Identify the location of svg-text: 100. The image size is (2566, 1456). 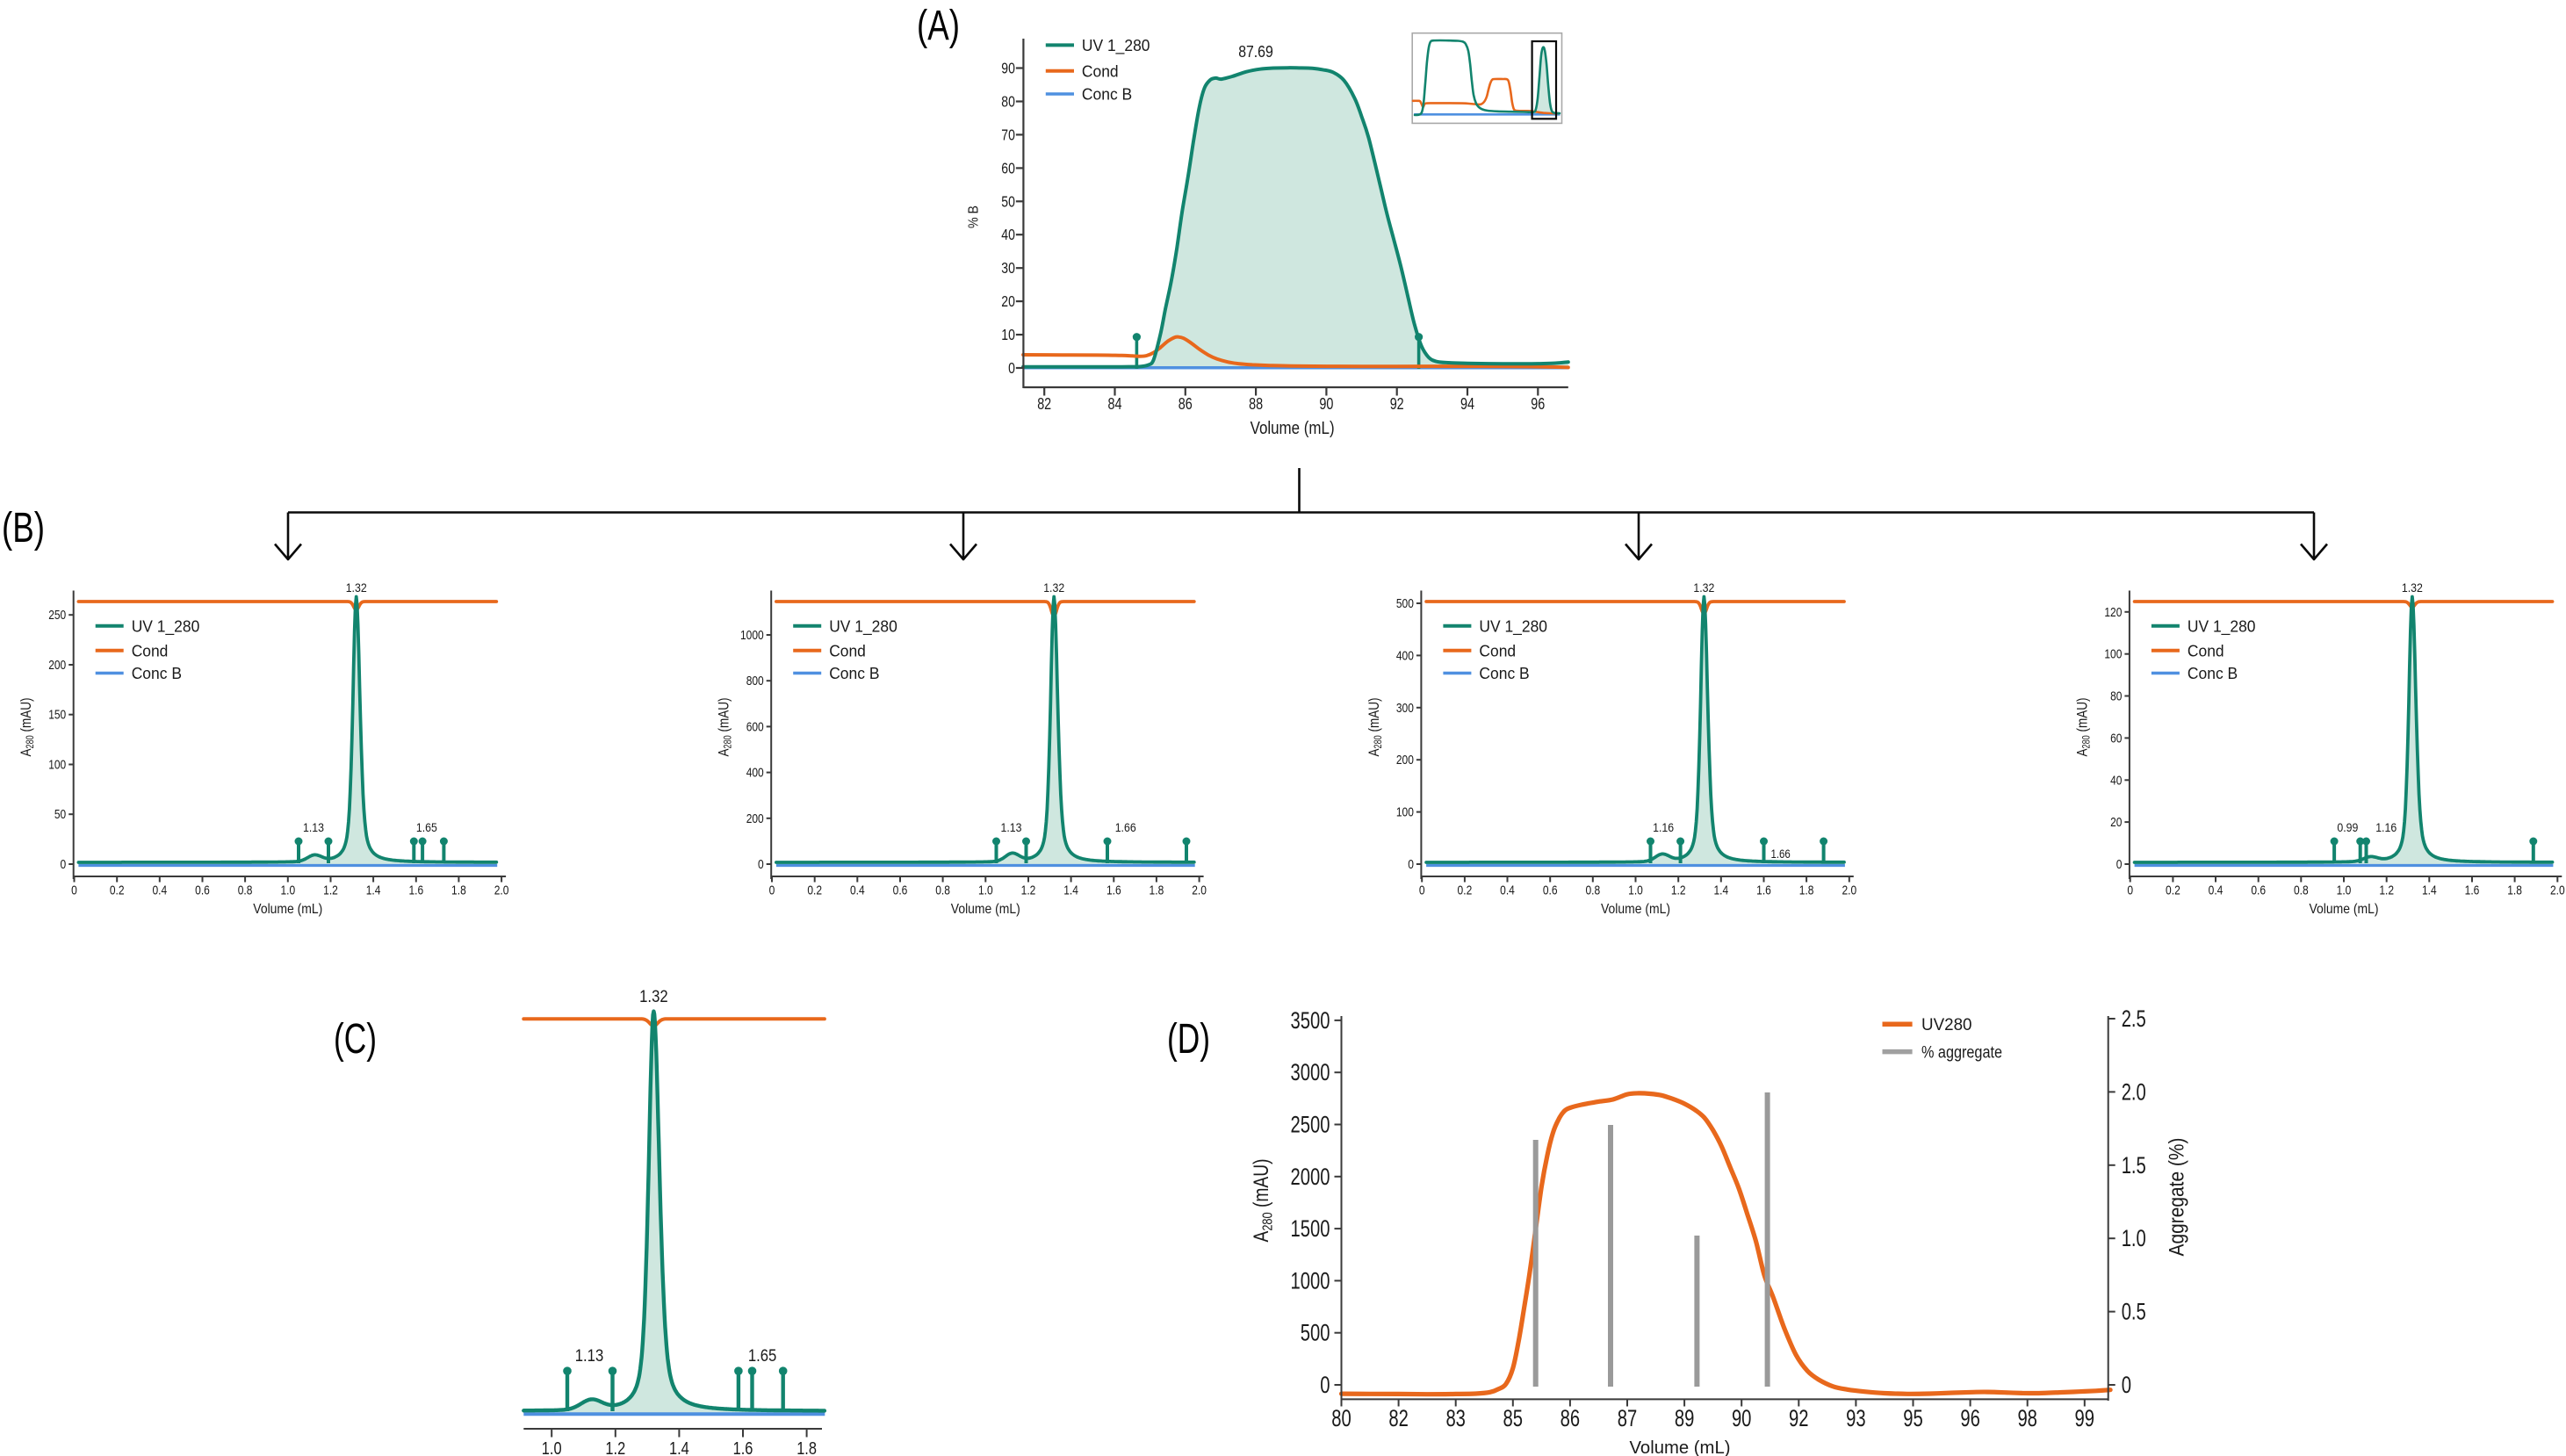
(1405, 812).